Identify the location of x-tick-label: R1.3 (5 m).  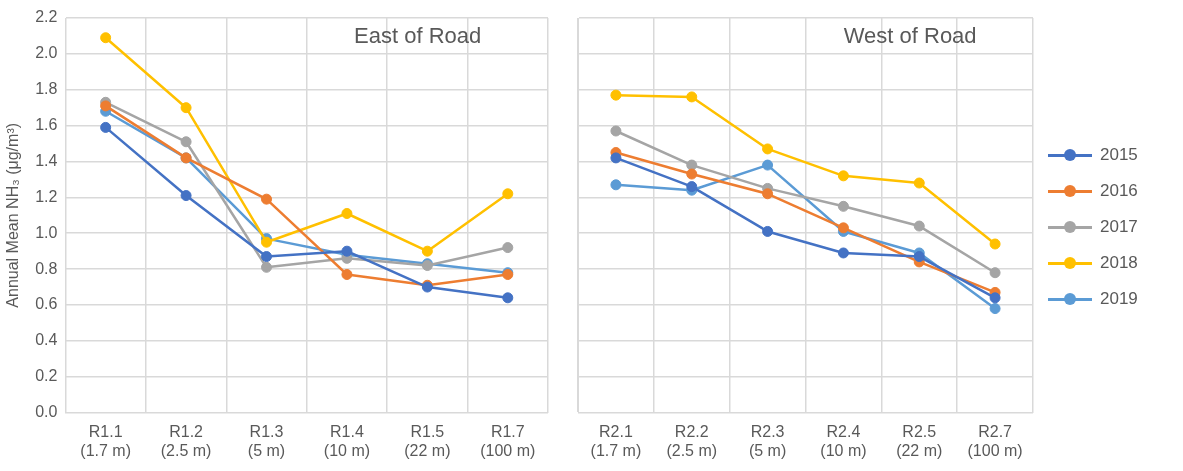
(266, 440).